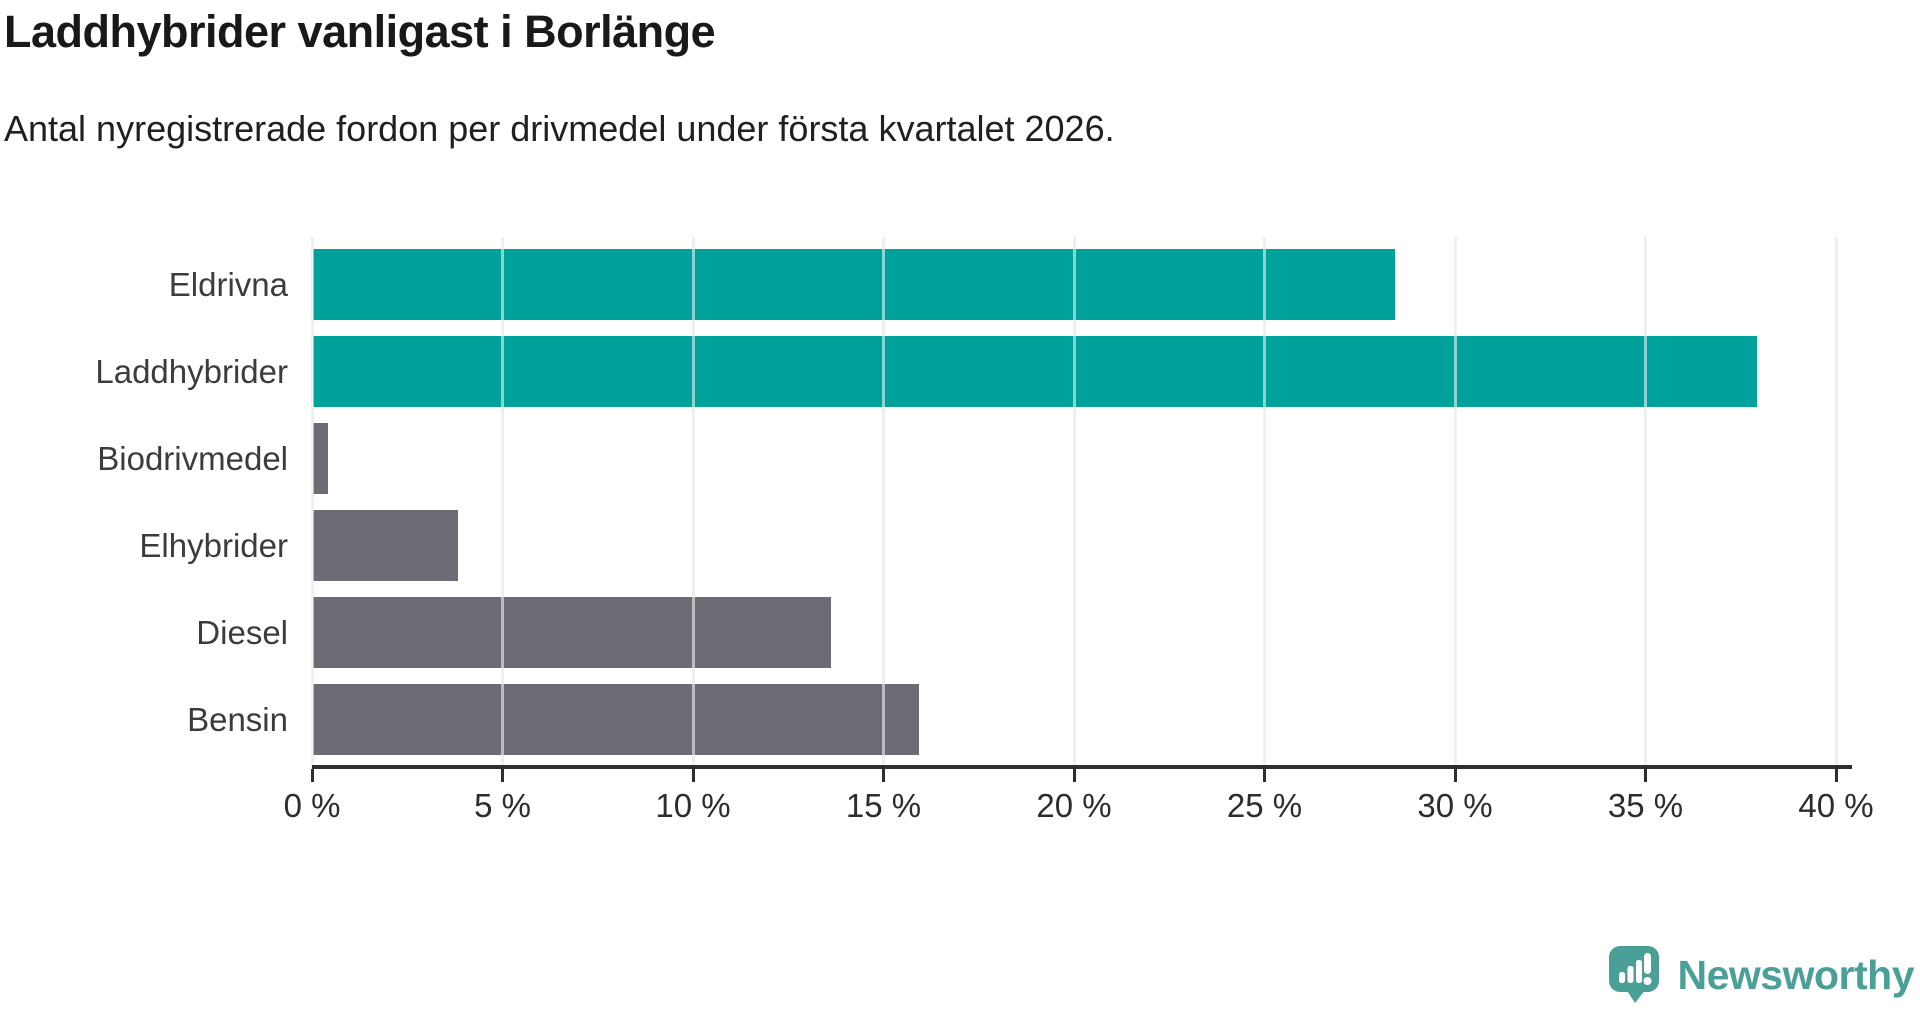 The image size is (1920, 1010). What do you see at coordinates (1633, 974) in the screenshot?
I see `newsworthy-logo-icon` at bounding box center [1633, 974].